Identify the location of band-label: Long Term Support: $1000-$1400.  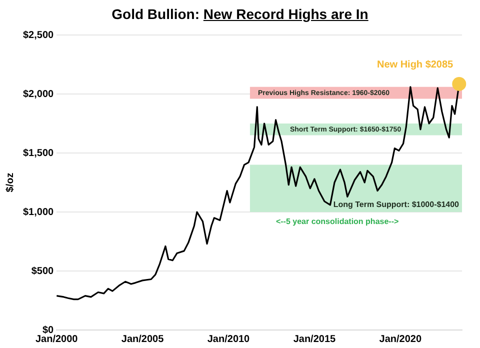
(396, 205).